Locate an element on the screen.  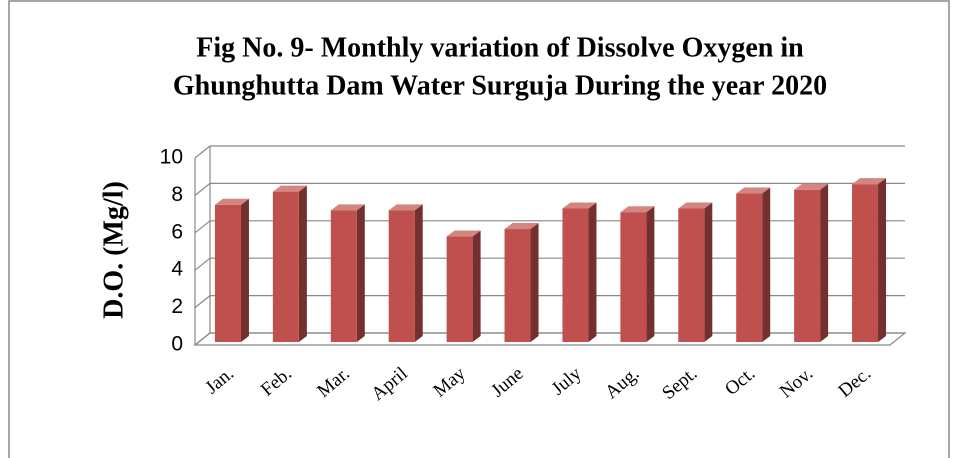
y-tick-label: 2 is located at coordinates (177, 306).